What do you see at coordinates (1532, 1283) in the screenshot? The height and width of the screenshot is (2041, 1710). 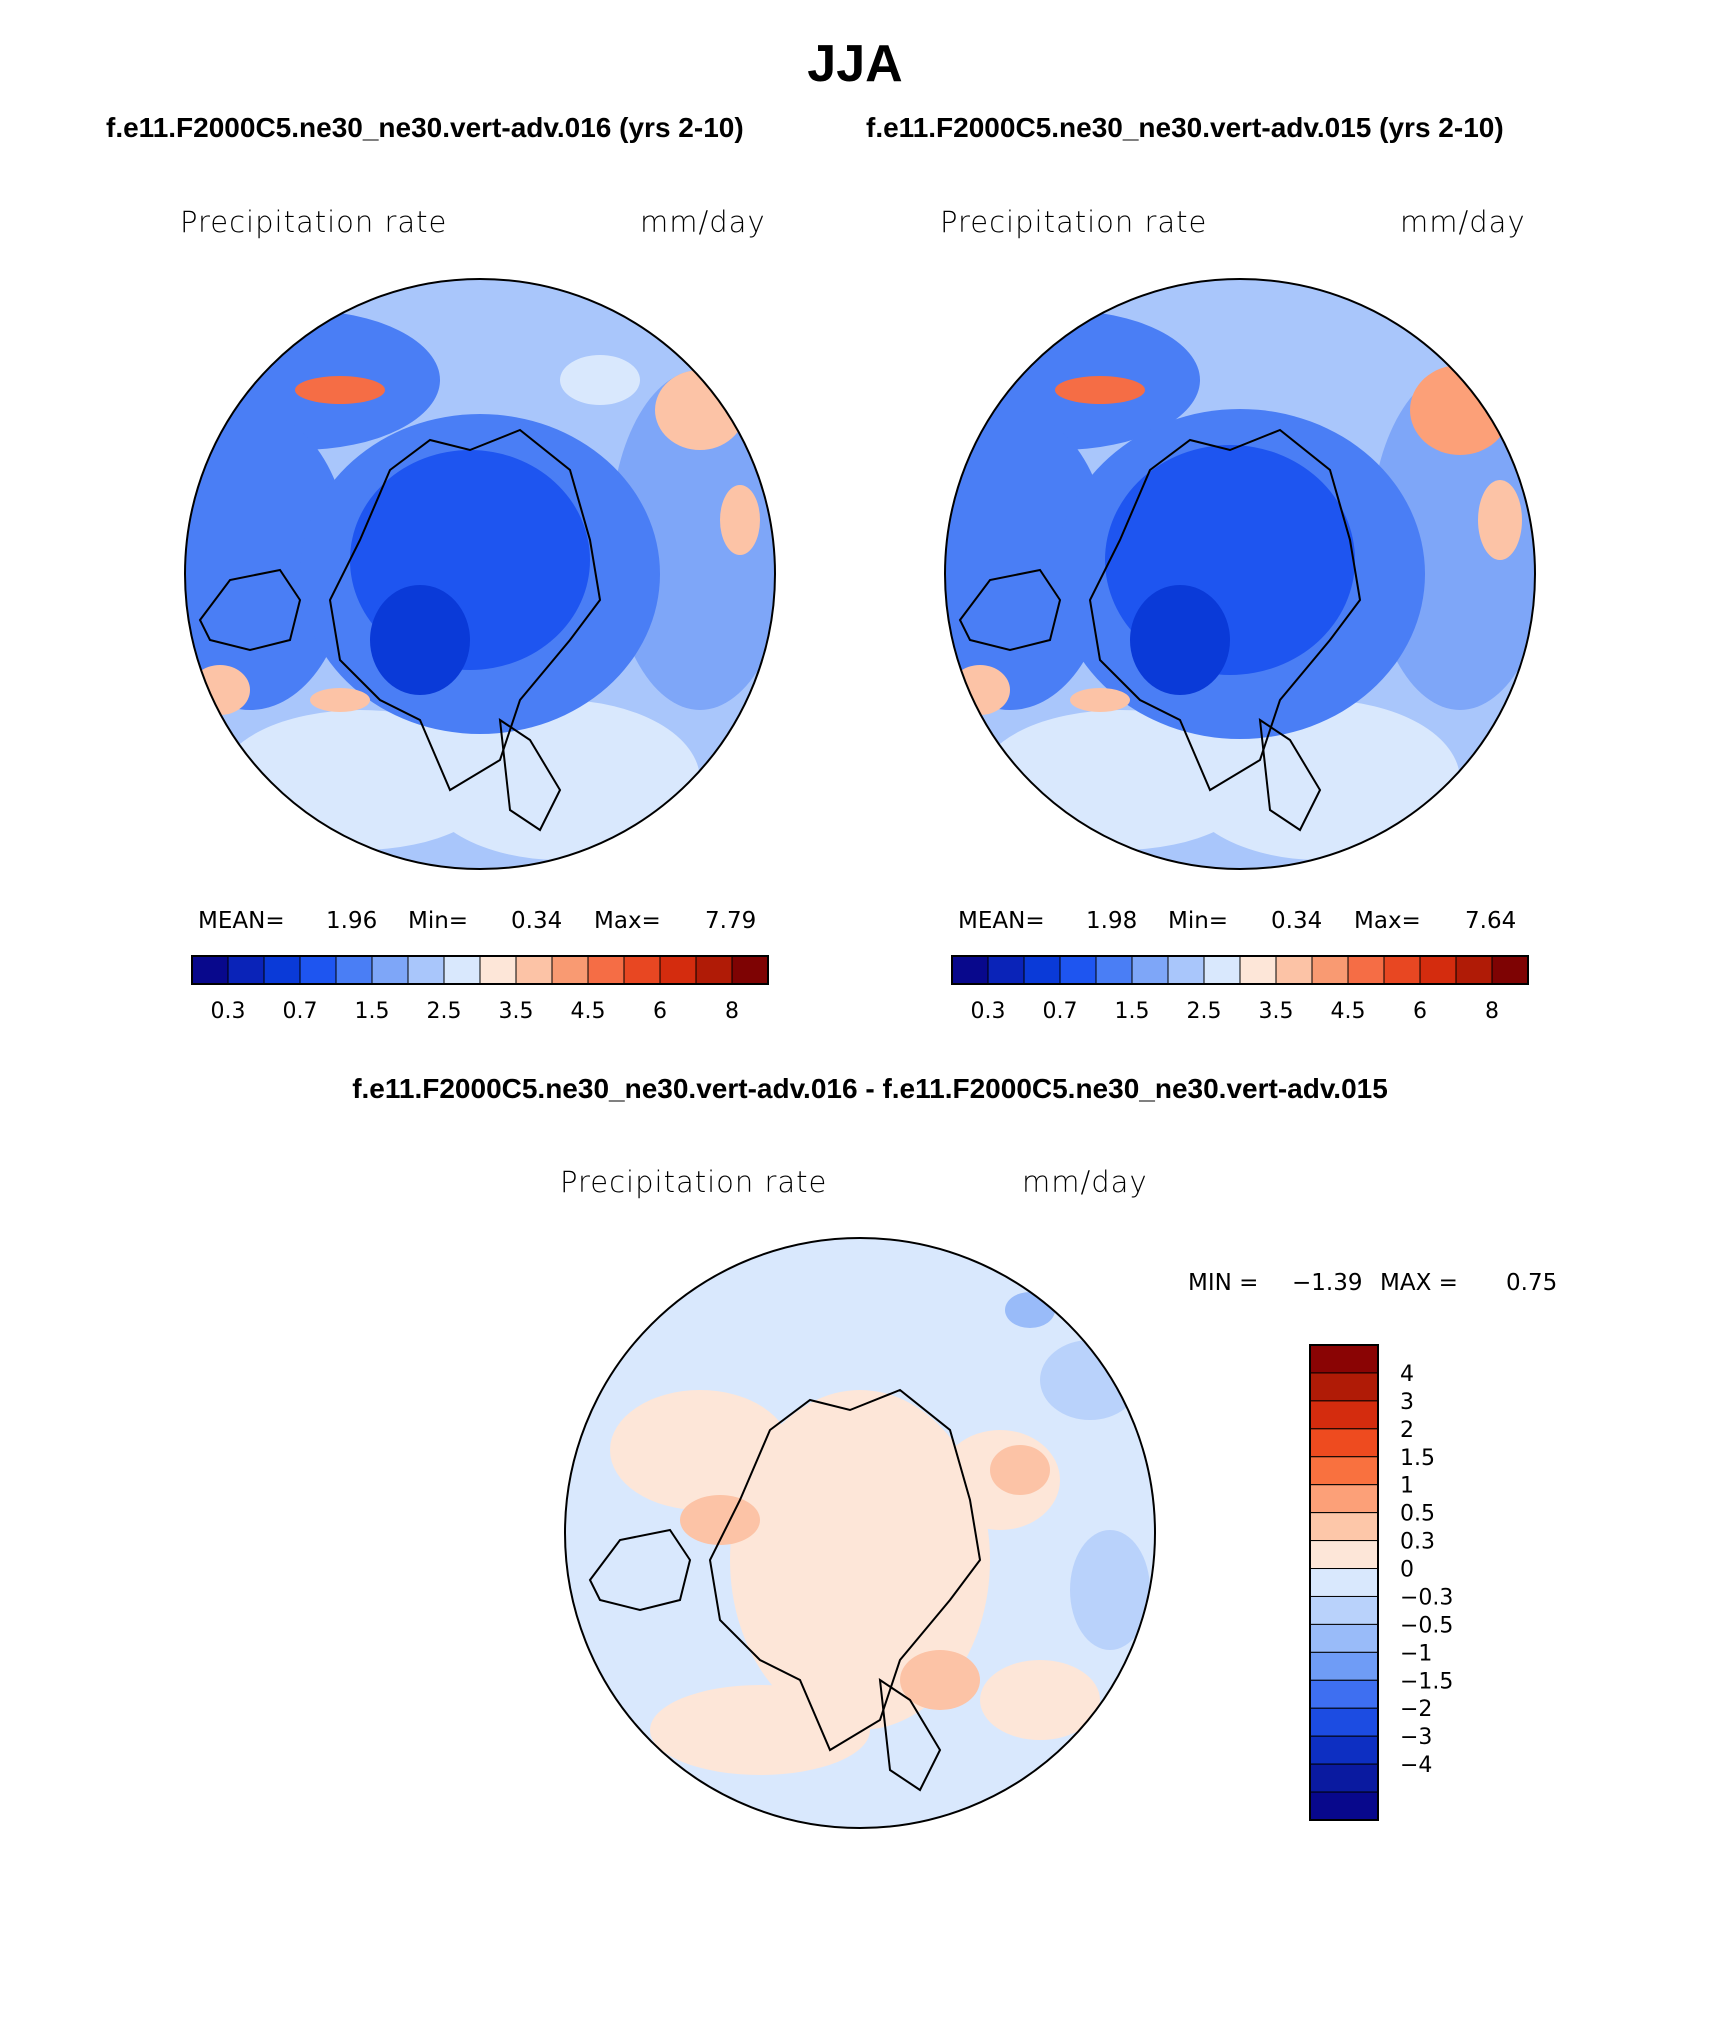 I see `diff-max-value: 0.75` at bounding box center [1532, 1283].